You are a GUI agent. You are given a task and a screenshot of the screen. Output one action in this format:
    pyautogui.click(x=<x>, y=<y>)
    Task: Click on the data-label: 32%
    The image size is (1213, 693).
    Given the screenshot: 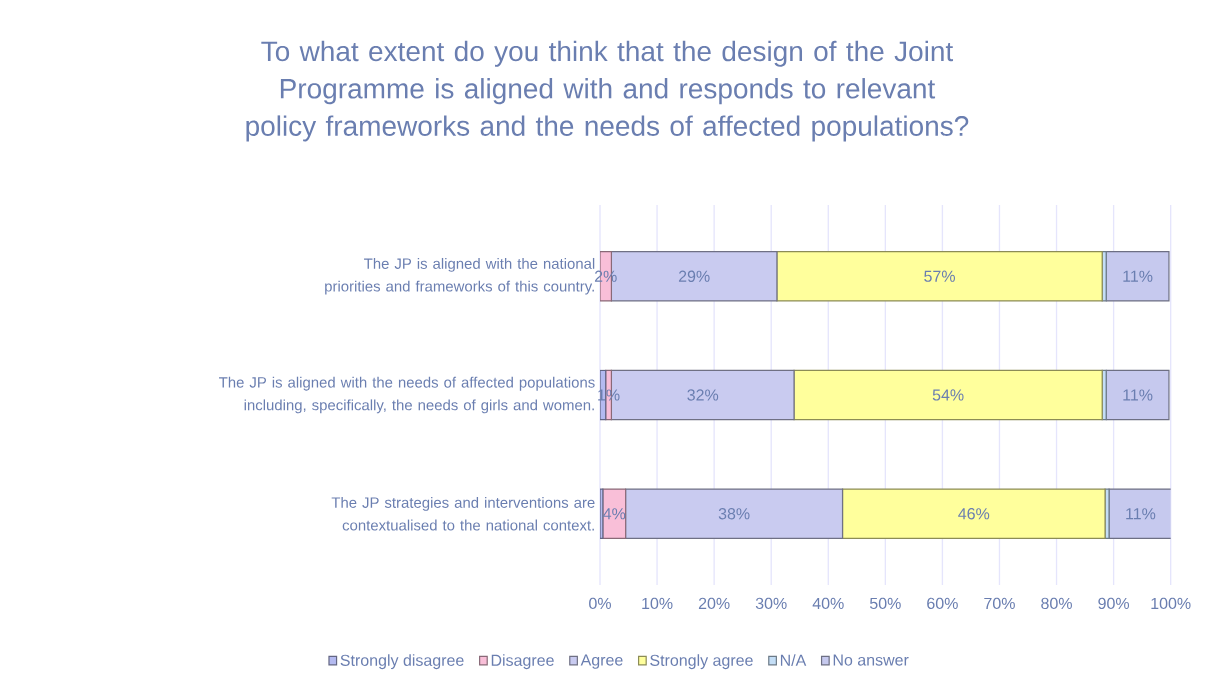 What is the action you would take?
    pyautogui.click(x=703, y=395)
    